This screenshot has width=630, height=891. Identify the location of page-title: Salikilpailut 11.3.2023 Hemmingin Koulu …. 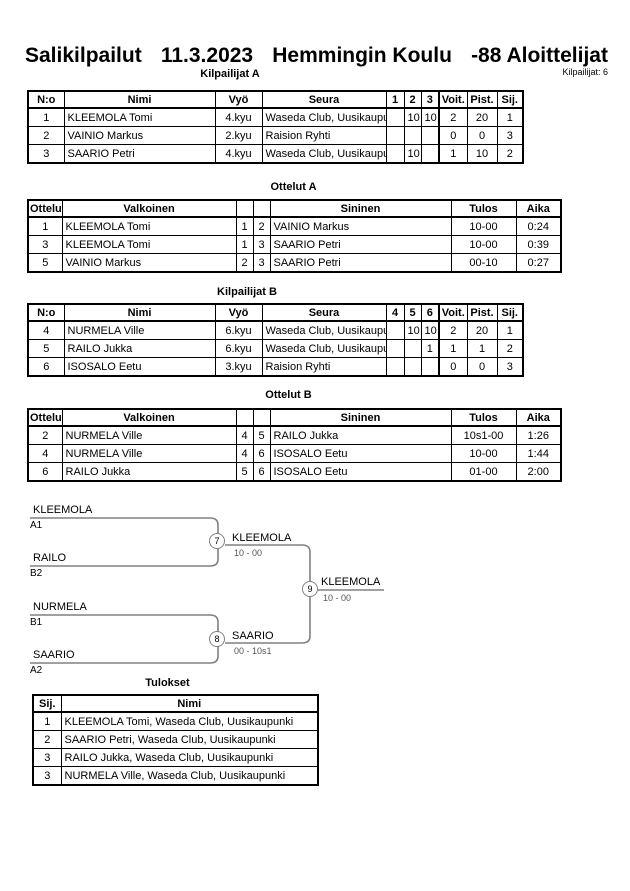
(316, 56).